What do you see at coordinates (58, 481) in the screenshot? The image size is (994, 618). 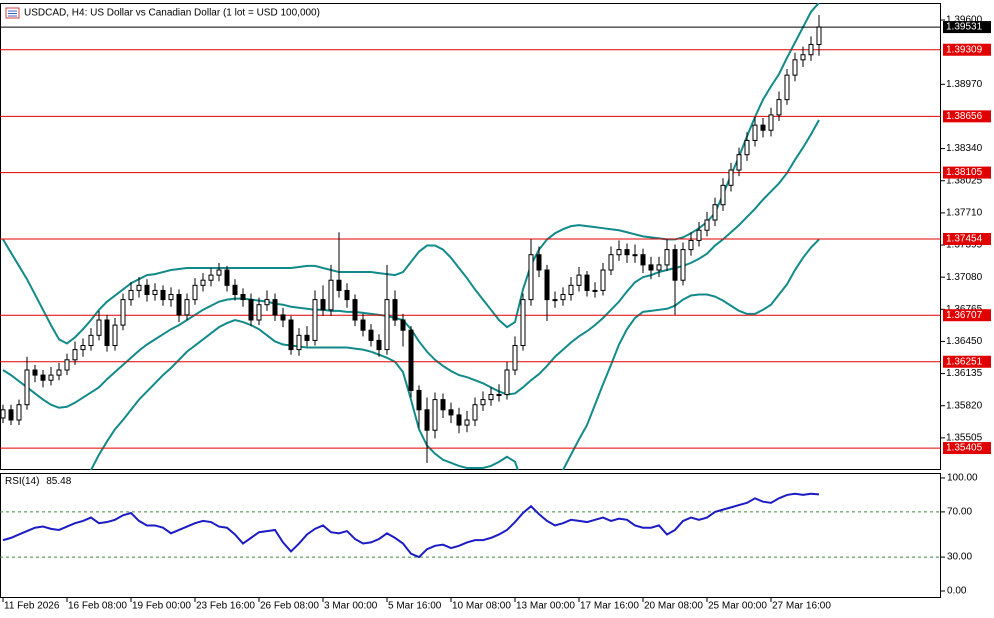 I see `rsi-value: 85.48` at bounding box center [58, 481].